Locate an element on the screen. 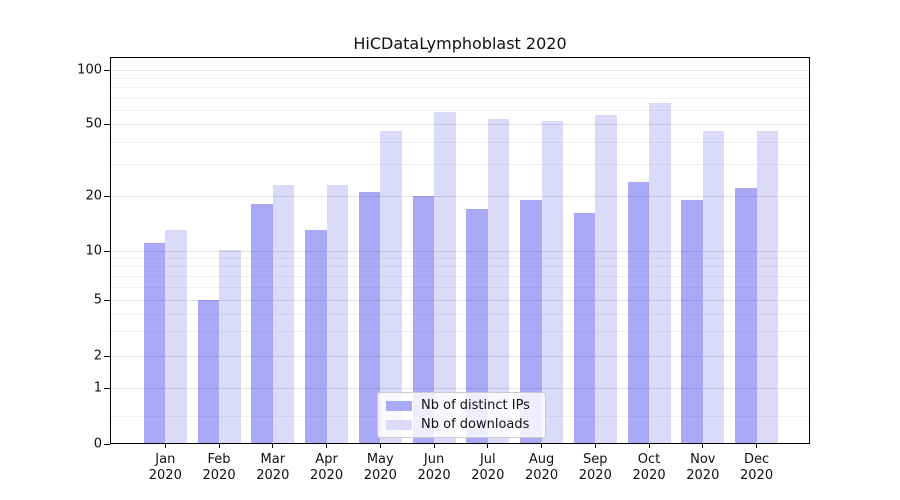 This screenshot has height=500, width=900. bar-downloads-aug is located at coordinates (552, 281).